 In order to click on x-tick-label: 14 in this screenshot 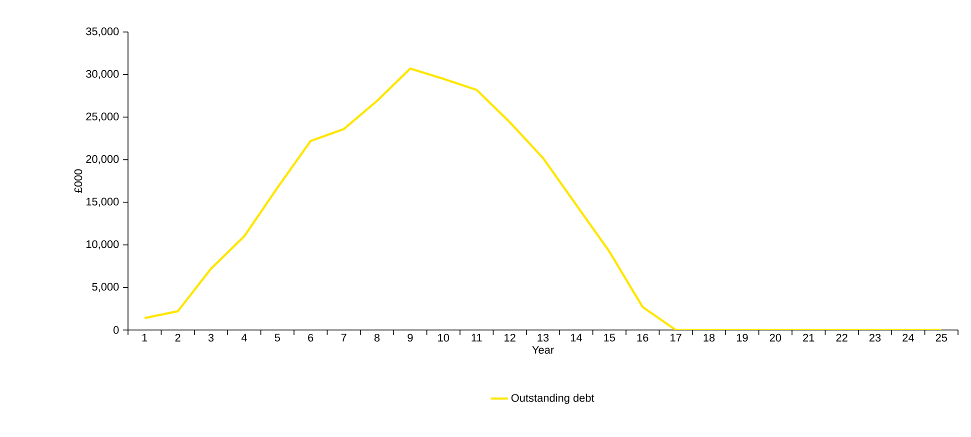, I will do `click(576, 338)`.